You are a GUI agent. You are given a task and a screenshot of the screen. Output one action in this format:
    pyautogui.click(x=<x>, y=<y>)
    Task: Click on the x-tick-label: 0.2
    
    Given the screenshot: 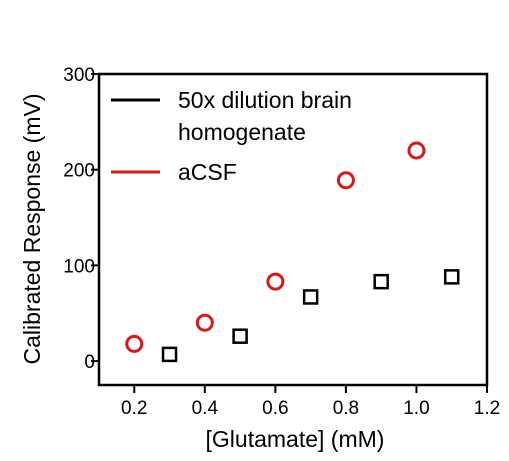 What is the action you would take?
    pyautogui.click(x=134, y=408)
    